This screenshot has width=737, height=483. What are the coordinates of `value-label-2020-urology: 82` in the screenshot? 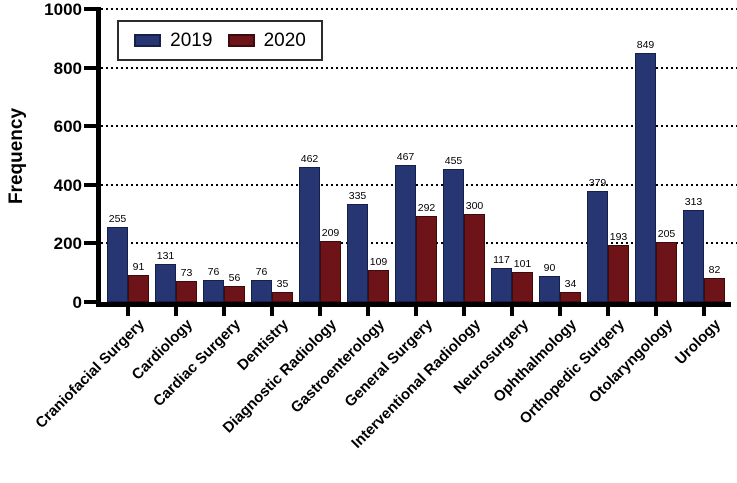 It's located at (714, 270).